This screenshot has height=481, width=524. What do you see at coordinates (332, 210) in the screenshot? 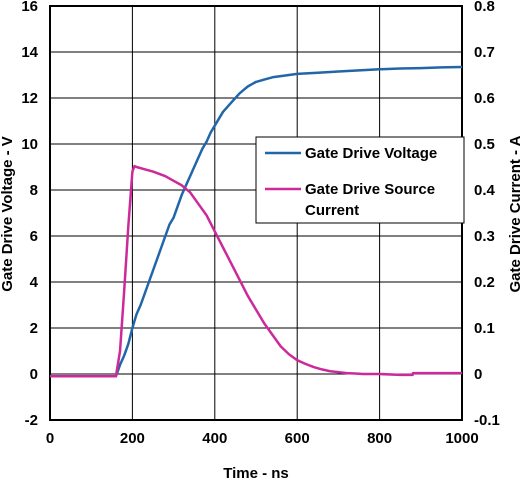
I see `legend-label-line: Current` at bounding box center [332, 210].